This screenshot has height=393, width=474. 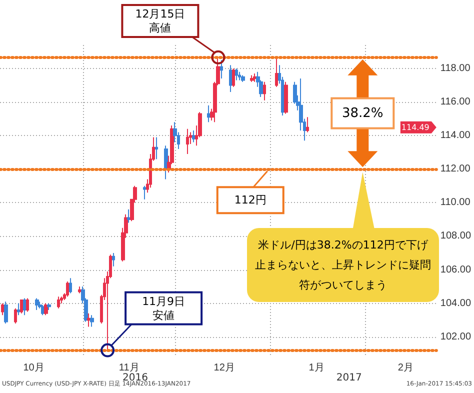 I want to click on annotation: 11月9日安値, so click(x=164, y=308).